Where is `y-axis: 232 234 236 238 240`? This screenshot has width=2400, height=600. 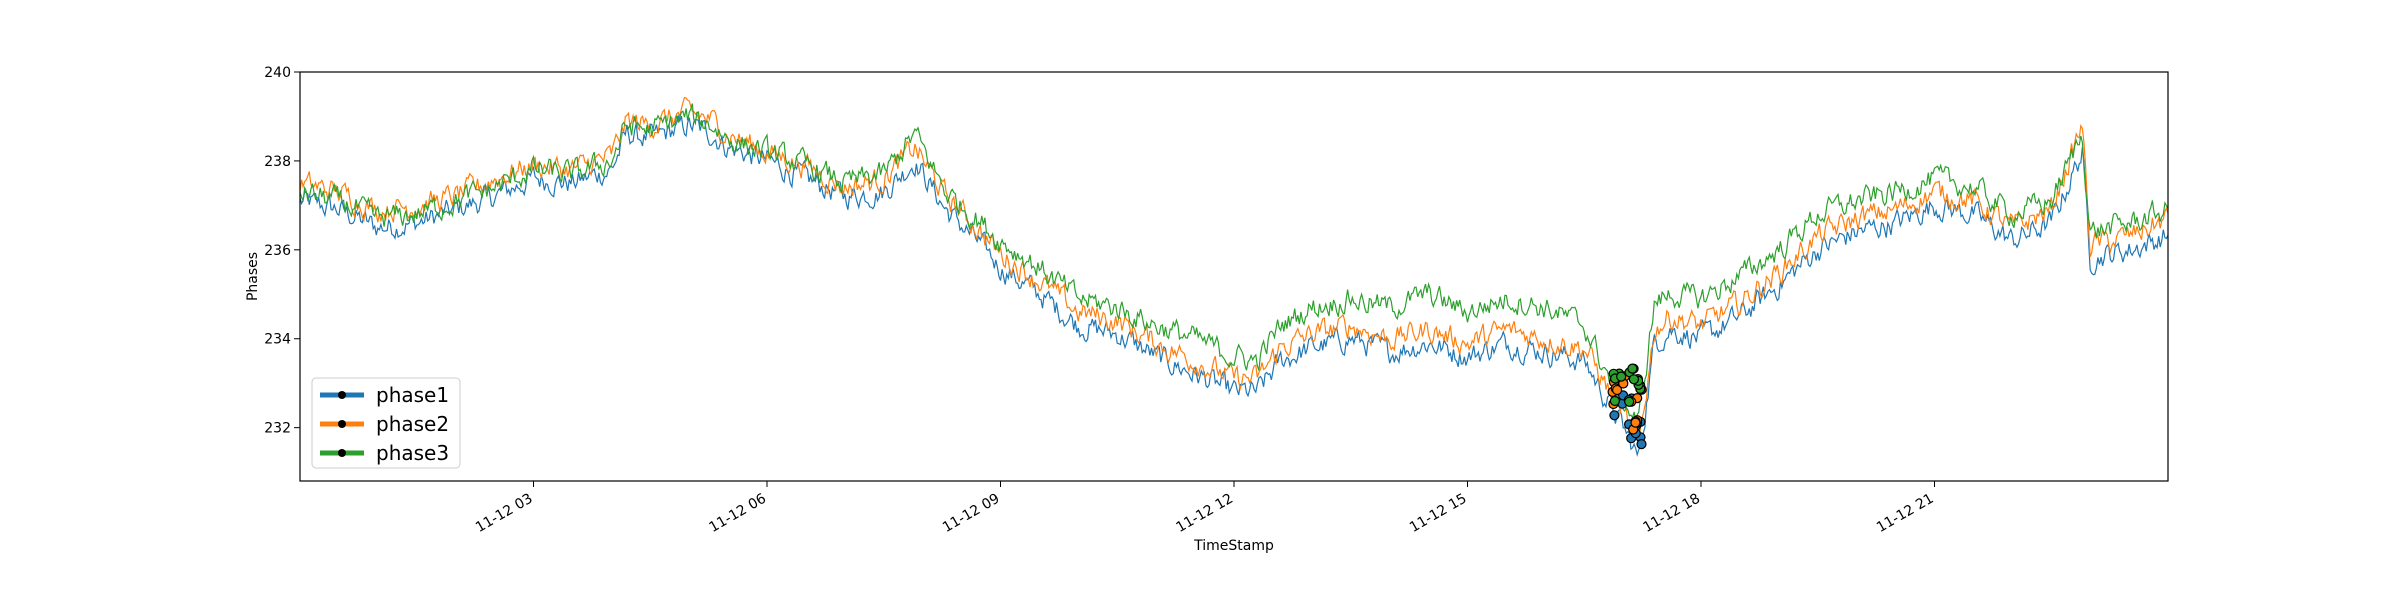
y-axis: 232 234 236 238 240 is located at coordinates (282, 251).